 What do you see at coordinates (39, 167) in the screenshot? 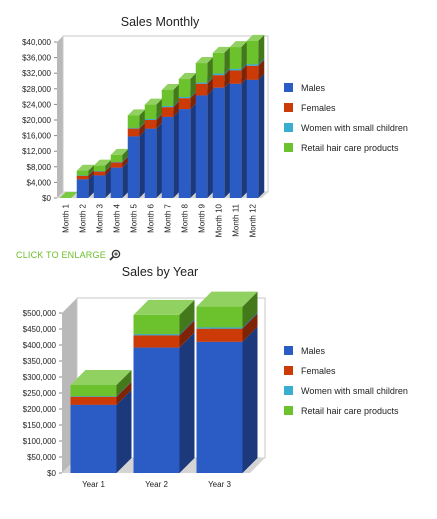
I see `y-tick-label: $8,000` at bounding box center [39, 167].